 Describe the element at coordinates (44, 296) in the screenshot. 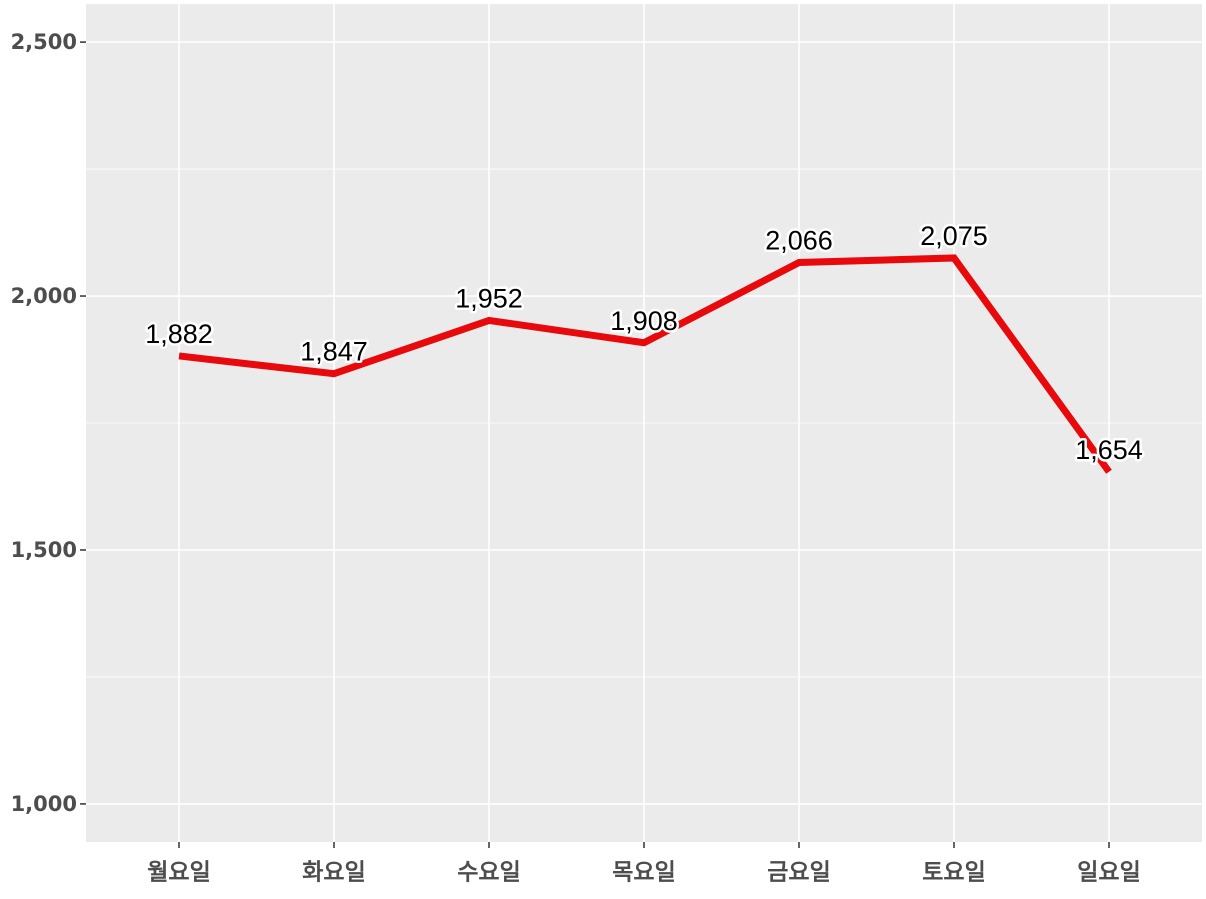

I see `y-tick-label: 2,000` at that location.